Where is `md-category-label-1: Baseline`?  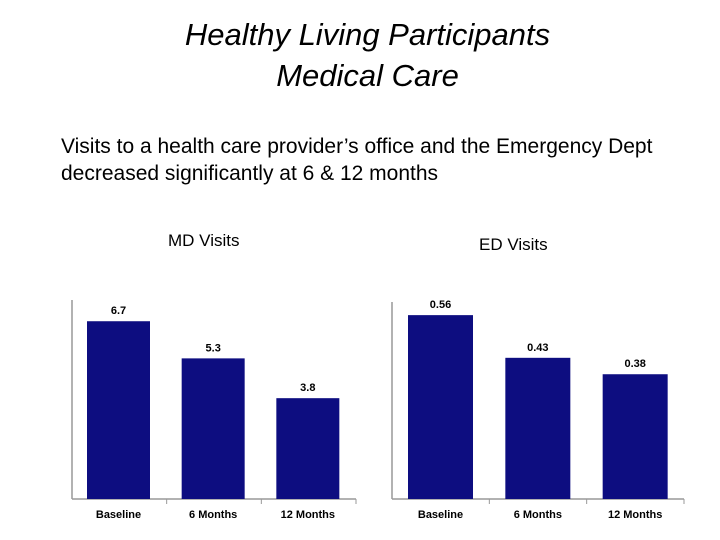
md-category-label-1: Baseline is located at coordinates (118, 515).